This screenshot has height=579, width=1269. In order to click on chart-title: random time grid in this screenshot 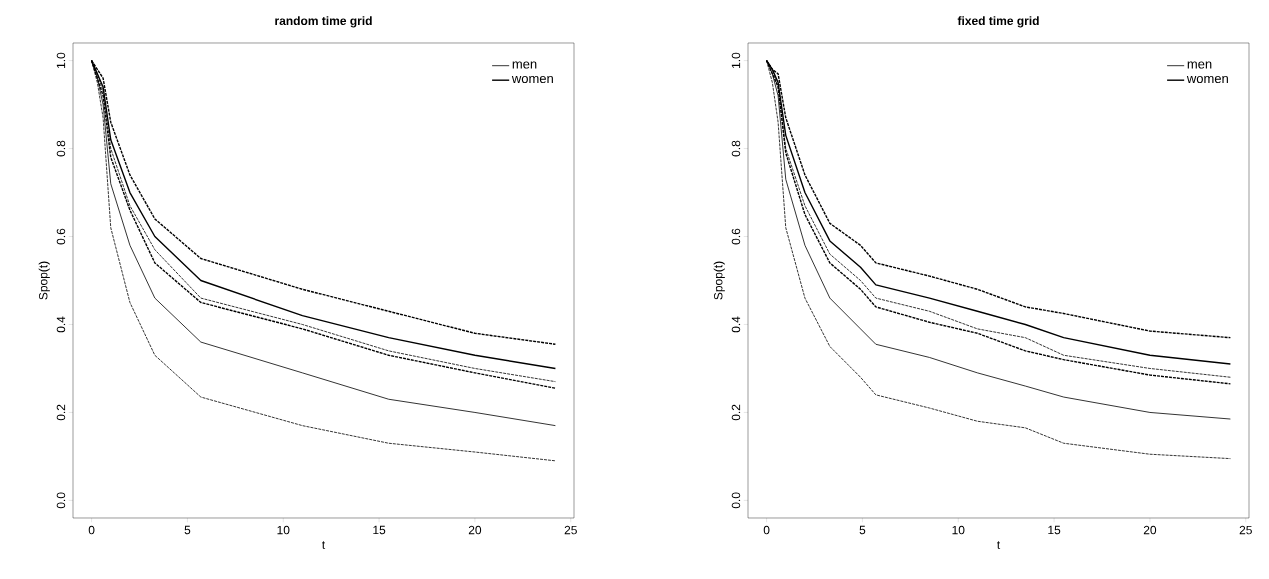, I will do `click(323, 22)`.